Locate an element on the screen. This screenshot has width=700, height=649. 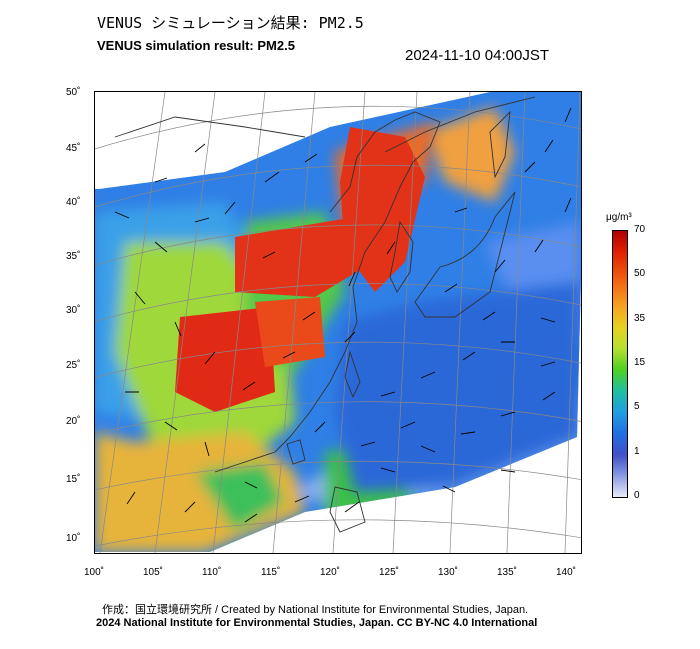
lon-tick-label: 130˚ is located at coordinates (448, 572).